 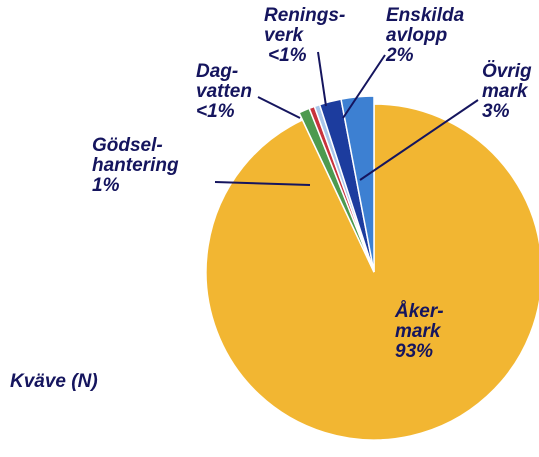 I want to click on slice-label: Gödsel- hantering, so click(x=135, y=155).